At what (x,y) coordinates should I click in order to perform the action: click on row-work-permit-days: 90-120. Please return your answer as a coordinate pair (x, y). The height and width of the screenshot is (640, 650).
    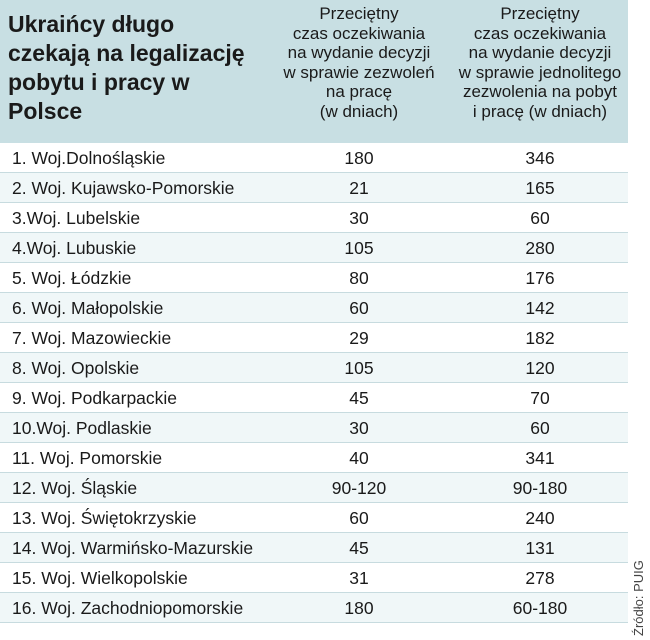
    Looking at the image, I should click on (359, 488).